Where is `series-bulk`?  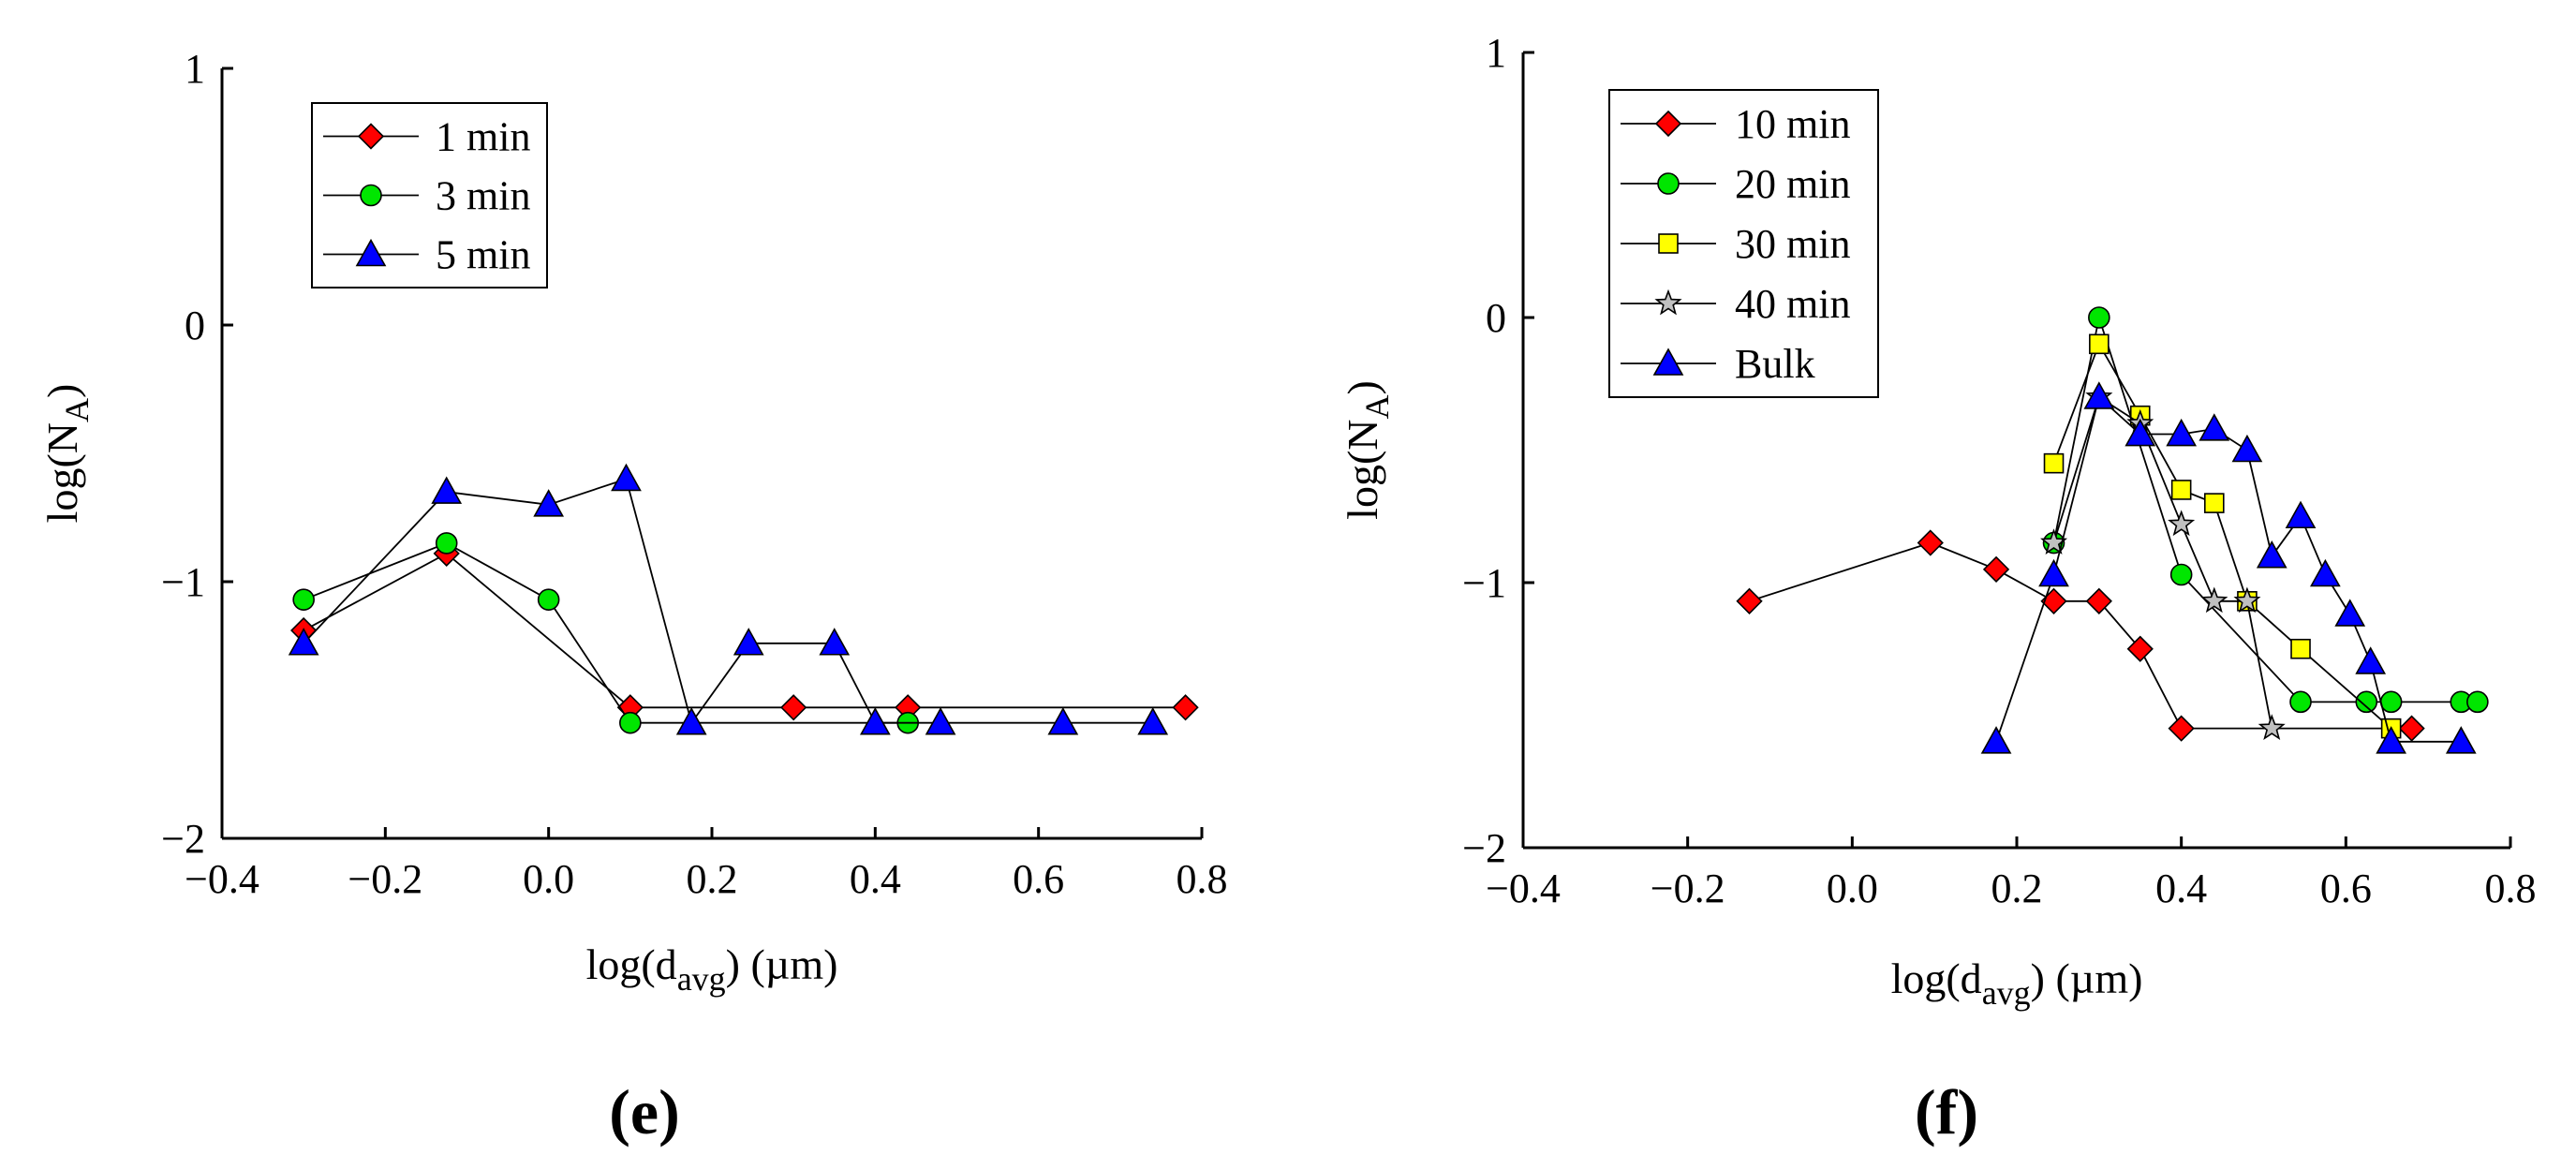
series-bulk is located at coordinates (2228, 567).